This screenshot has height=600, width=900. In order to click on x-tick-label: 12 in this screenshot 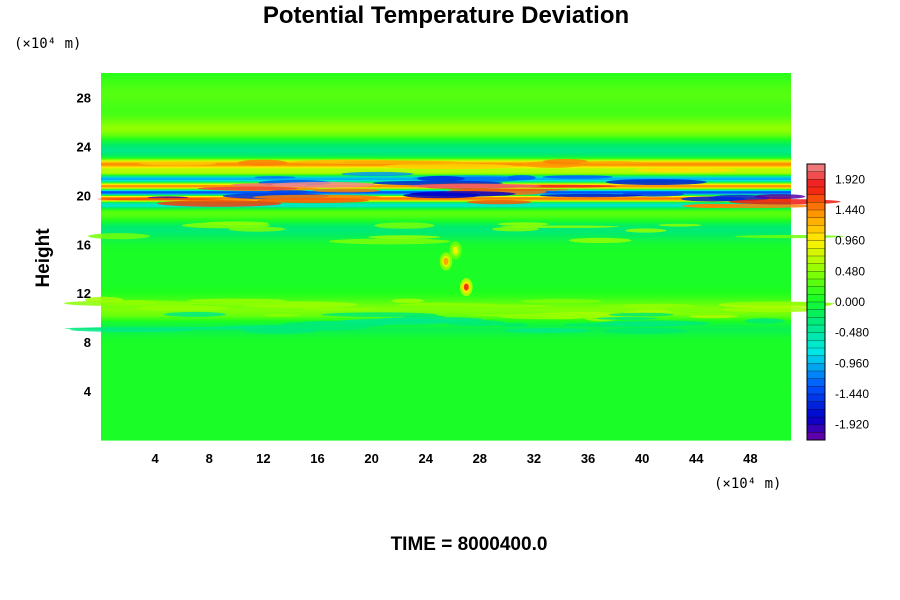, I will do `click(263, 458)`.